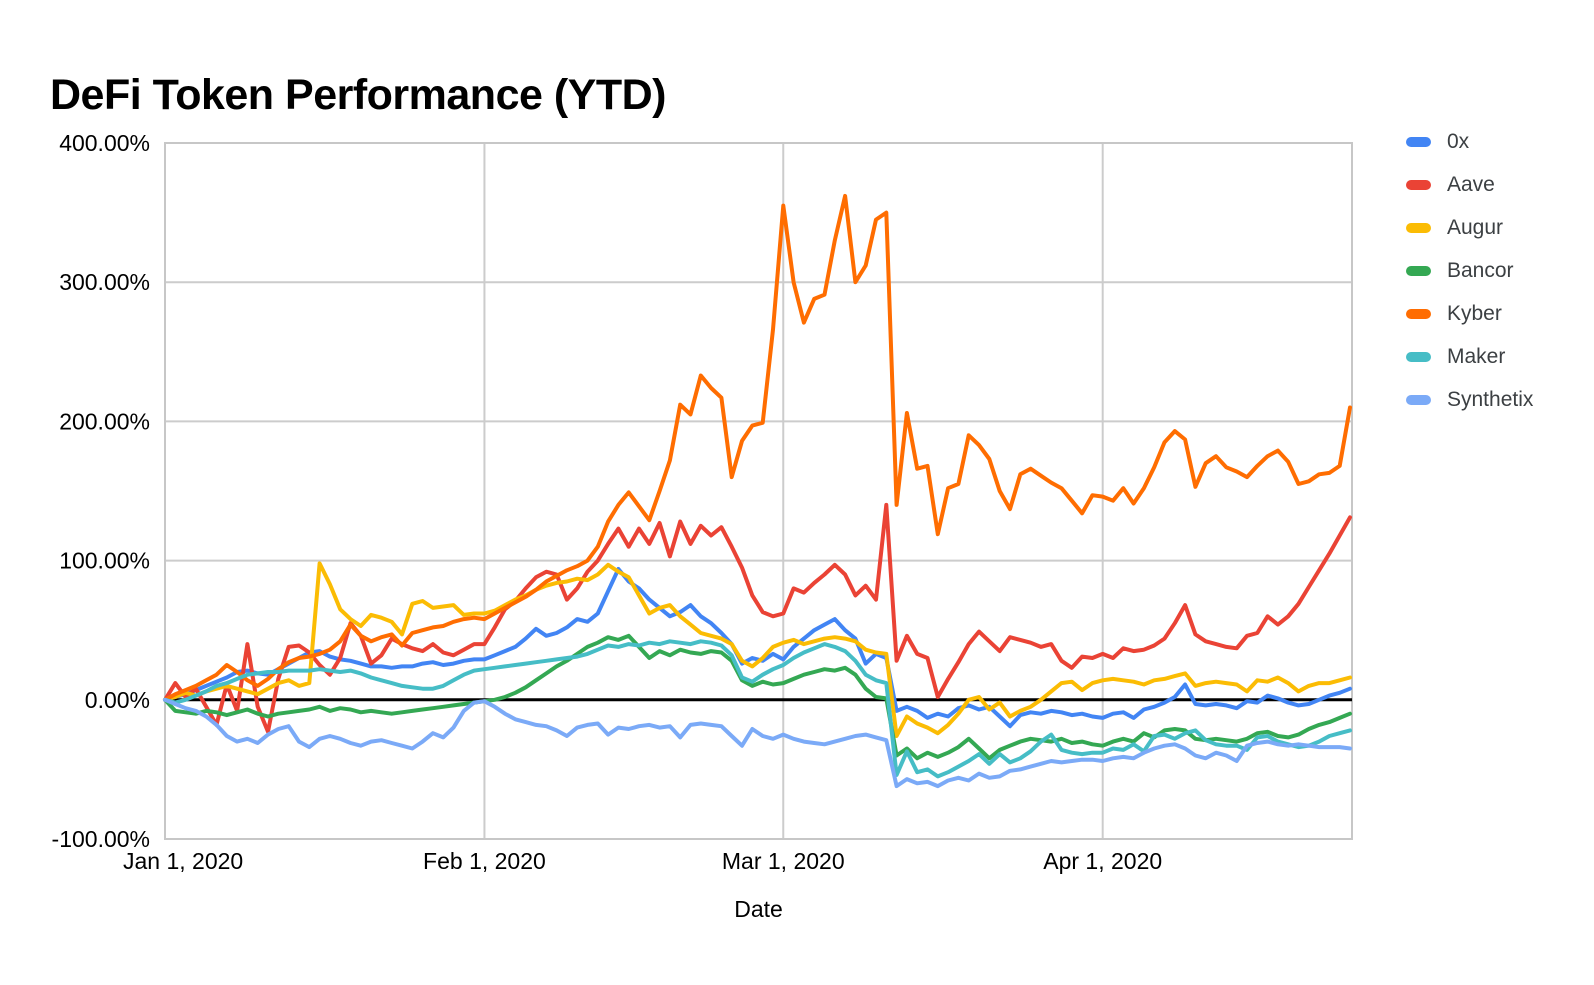  I want to click on legend-item-maker: Maker, so click(1469, 357).